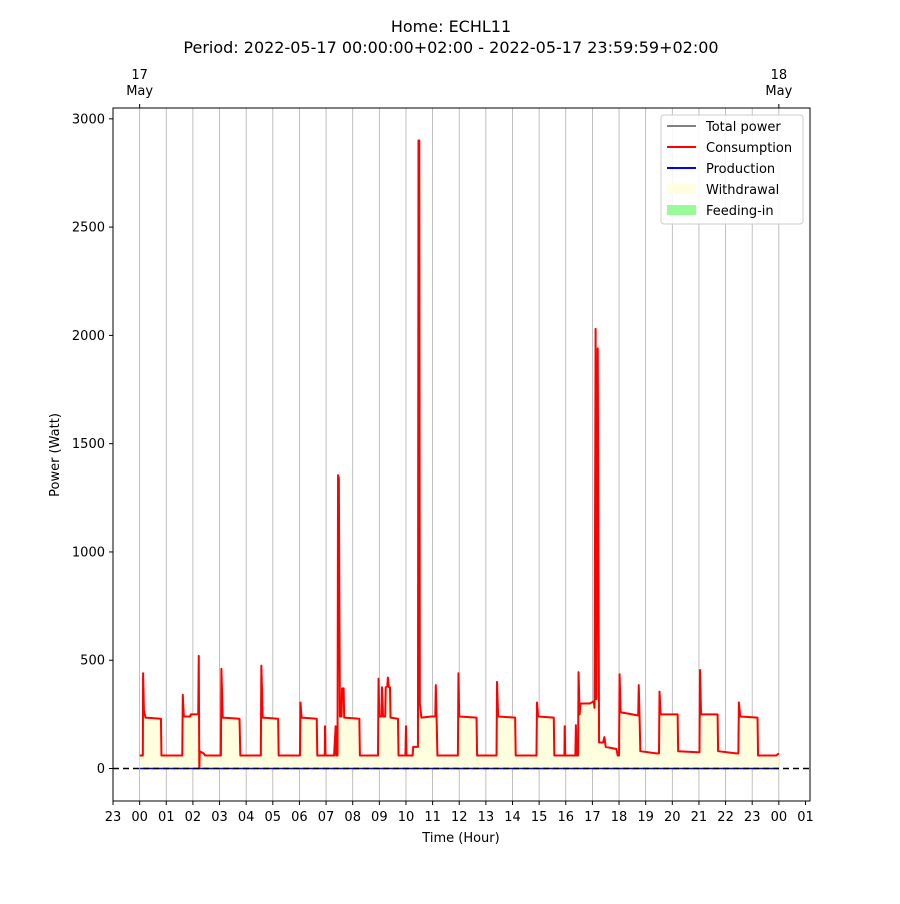 The height and width of the screenshot is (904, 900). I want to click on x-tick-label: 20, so click(672, 817).